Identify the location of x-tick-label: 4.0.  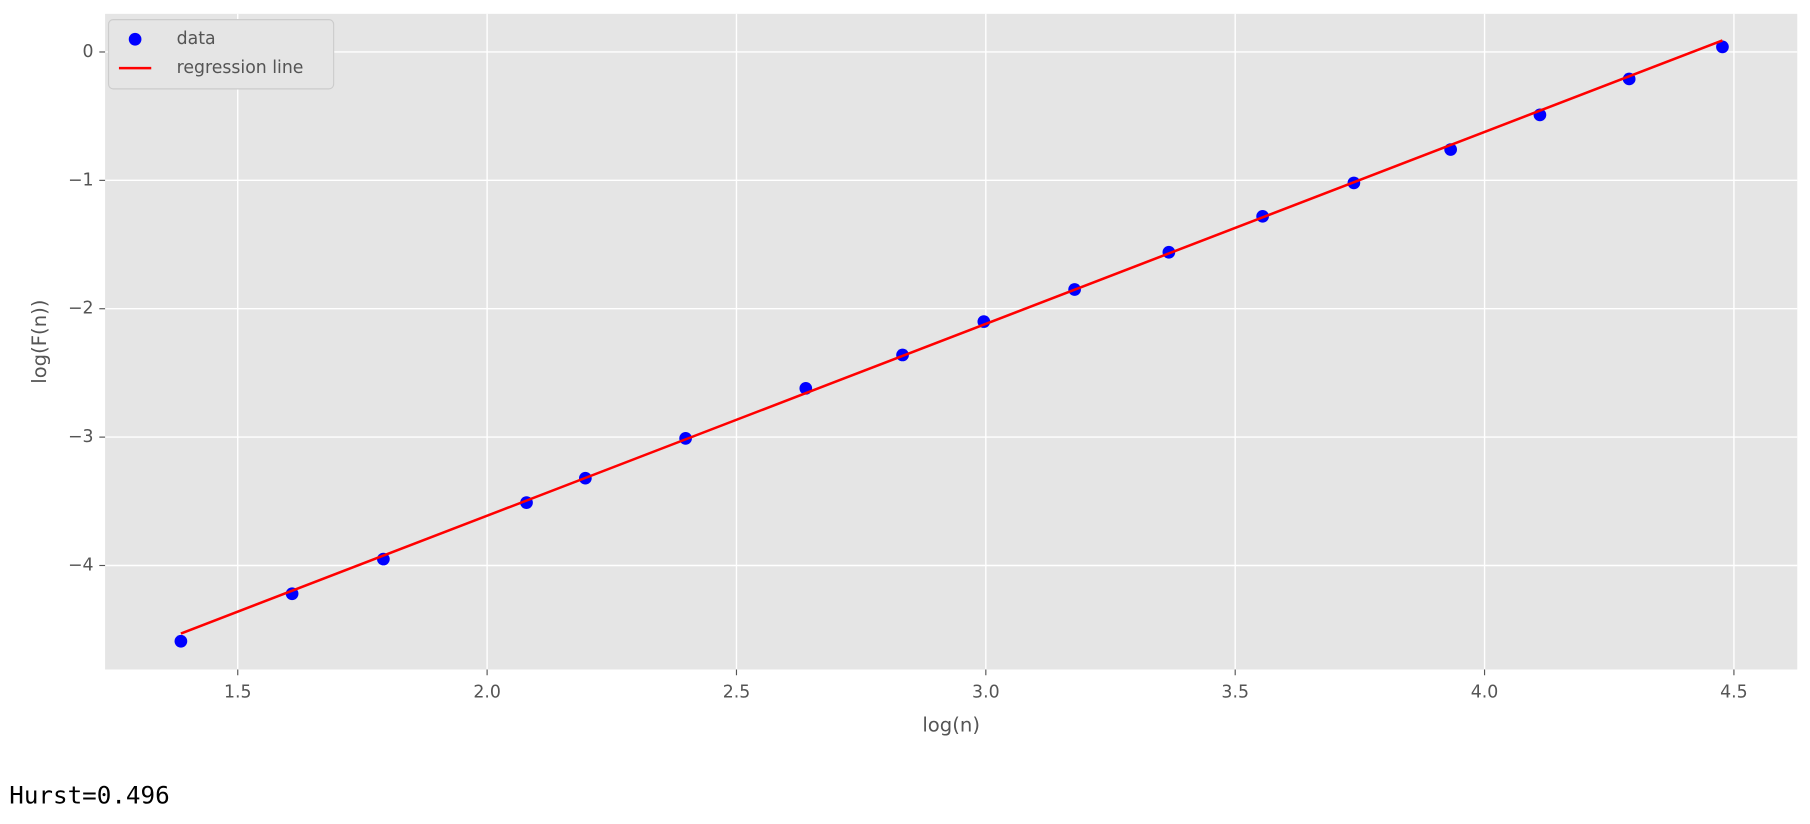
(1485, 693).